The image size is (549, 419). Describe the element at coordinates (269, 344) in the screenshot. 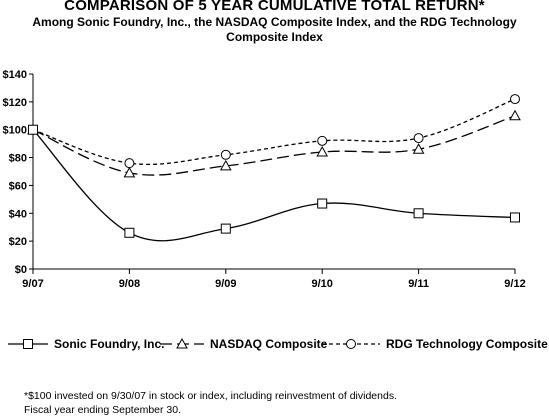

I see `legend-label: NASDAQ Composite` at that location.